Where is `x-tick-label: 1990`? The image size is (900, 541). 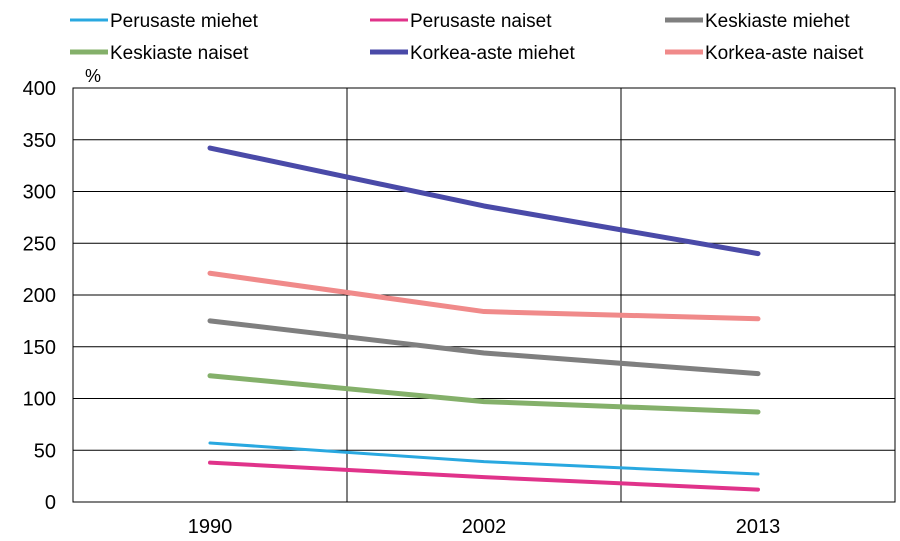 x-tick-label: 1990 is located at coordinates (210, 527).